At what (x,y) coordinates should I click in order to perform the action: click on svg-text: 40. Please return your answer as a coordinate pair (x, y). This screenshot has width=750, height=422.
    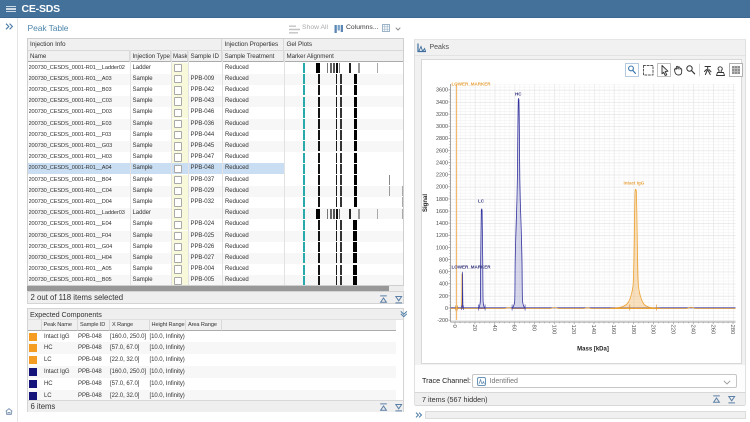
    Looking at the image, I should click on (494, 328).